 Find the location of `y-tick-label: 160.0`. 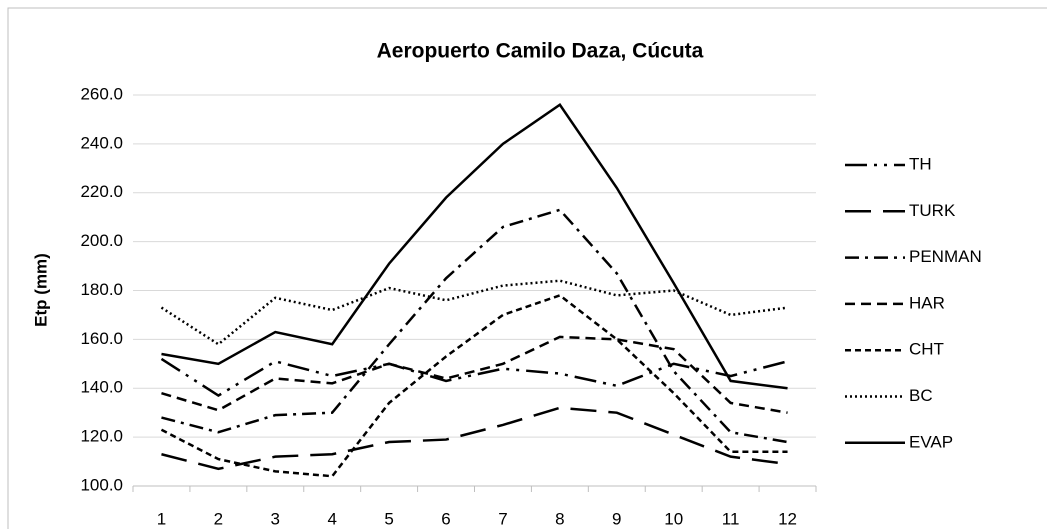

y-tick-label: 160.0 is located at coordinates (101, 338).